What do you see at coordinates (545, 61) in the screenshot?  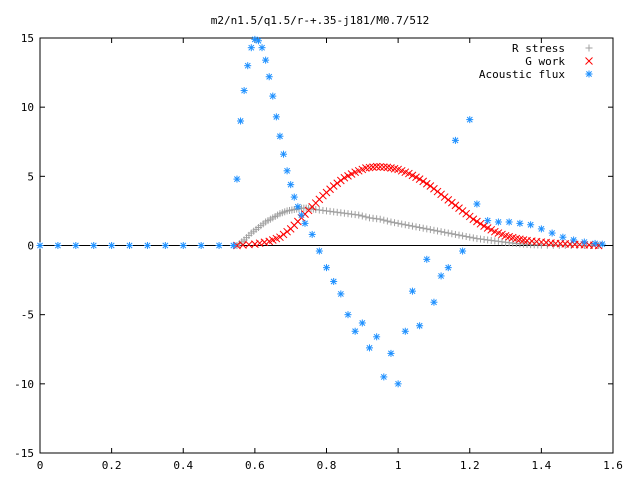 I see `legend-label-g-work: G work` at bounding box center [545, 61].